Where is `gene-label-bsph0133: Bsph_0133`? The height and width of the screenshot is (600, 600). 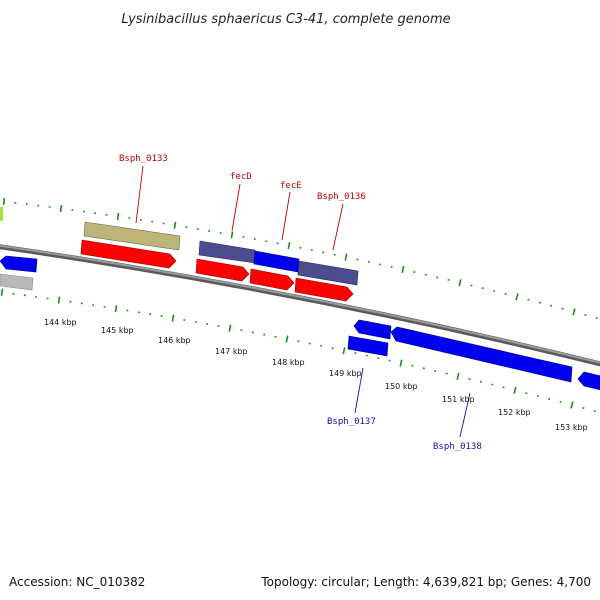 gene-label-bsph0133: Bsph_0133 is located at coordinates (143, 159).